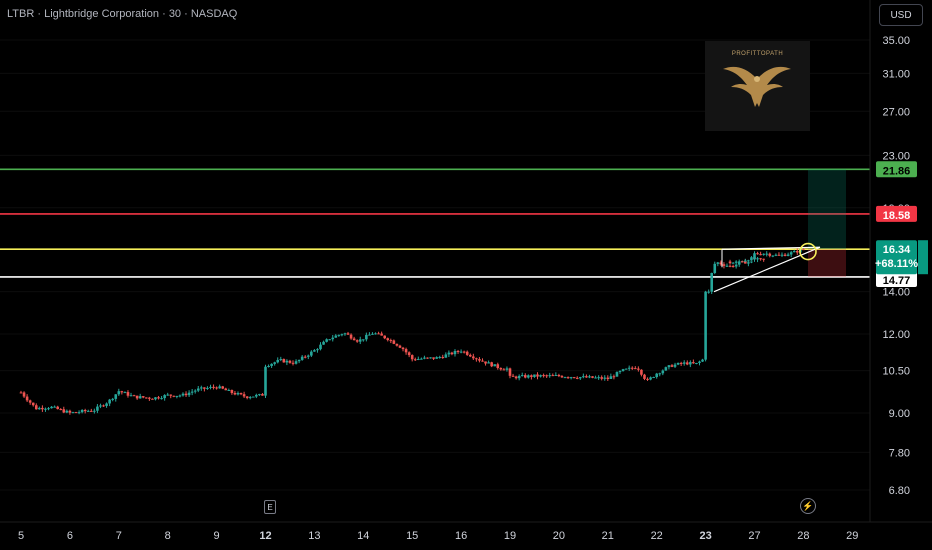 The image size is (932, 550). I want to click on loss-zone, so click(827, 263).